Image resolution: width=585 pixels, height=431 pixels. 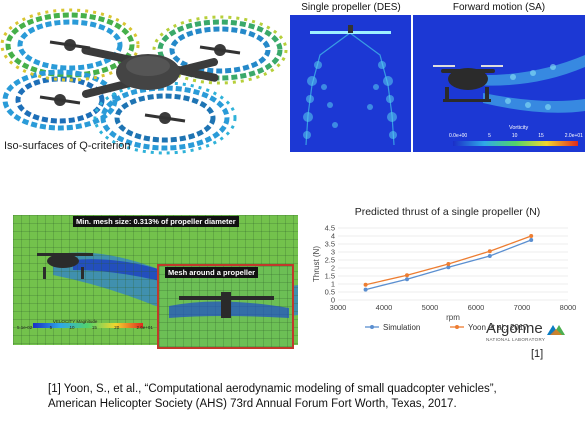 I want to click on q-criterion-caption: Iso-surfaces of Q-criterion, so click(x=67, y=146).